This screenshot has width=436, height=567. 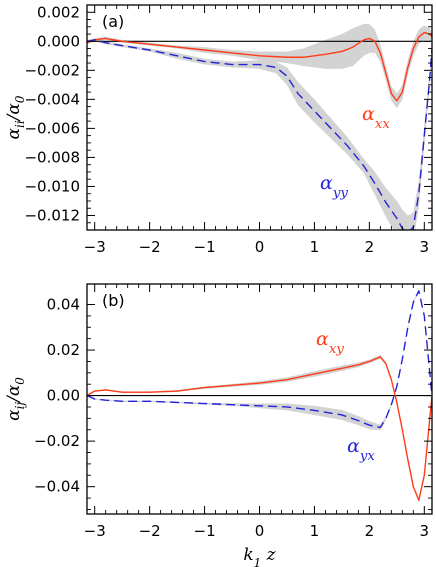 I want to click on y-tick-label: −0.006, so click(x=52, y=128).